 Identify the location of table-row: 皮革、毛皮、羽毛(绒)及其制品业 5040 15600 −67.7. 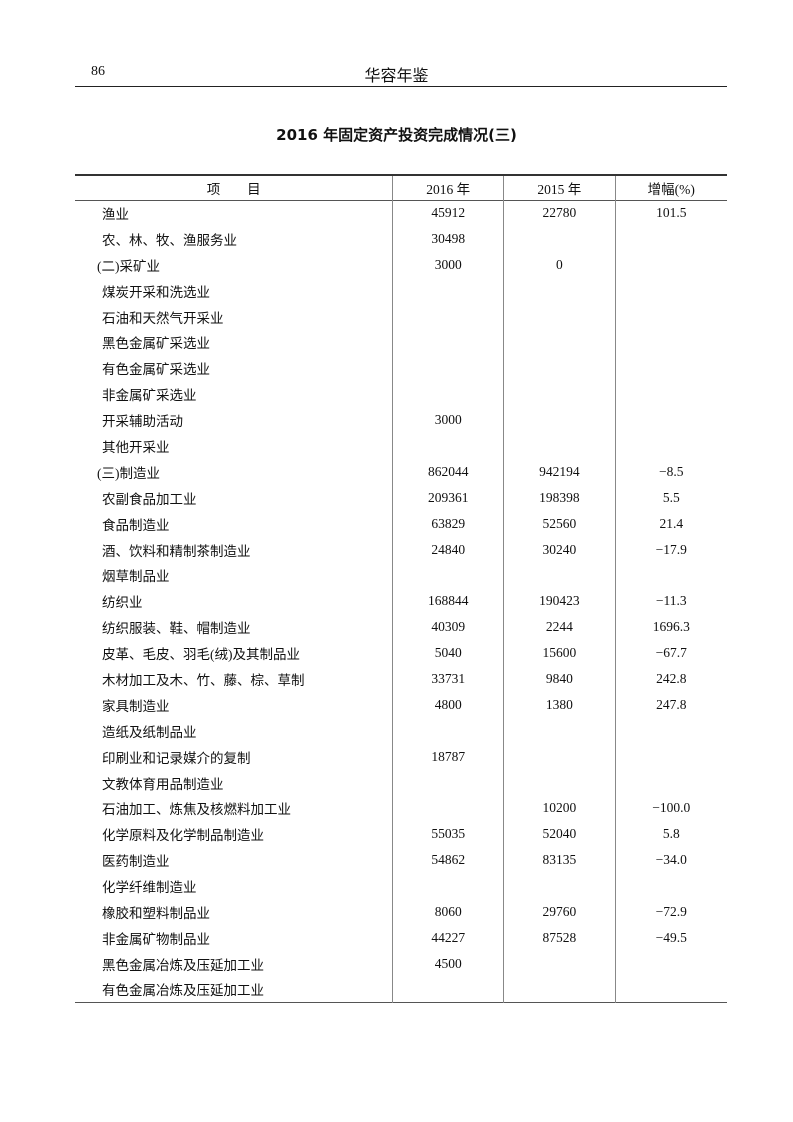
(401, 653).